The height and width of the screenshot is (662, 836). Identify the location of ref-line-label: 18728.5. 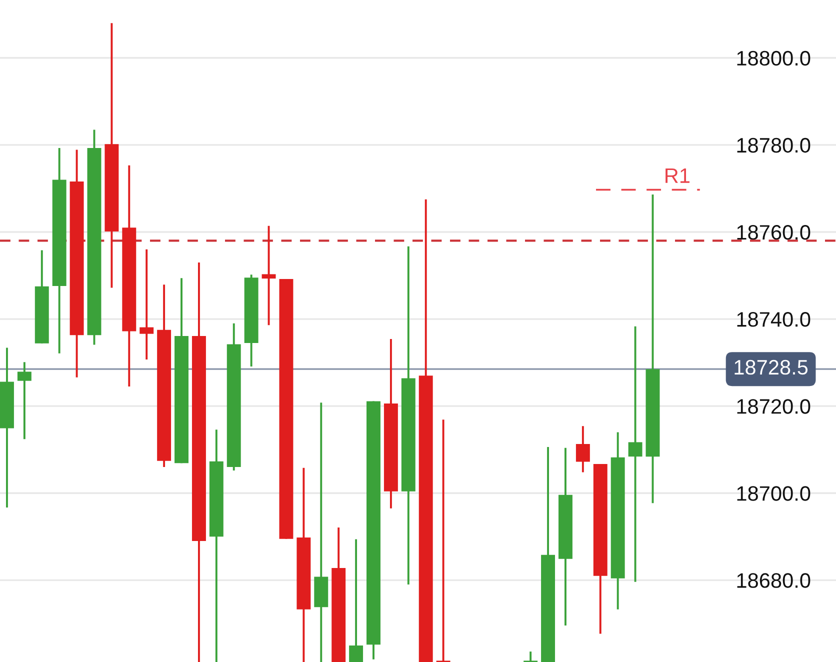
(771, 367).